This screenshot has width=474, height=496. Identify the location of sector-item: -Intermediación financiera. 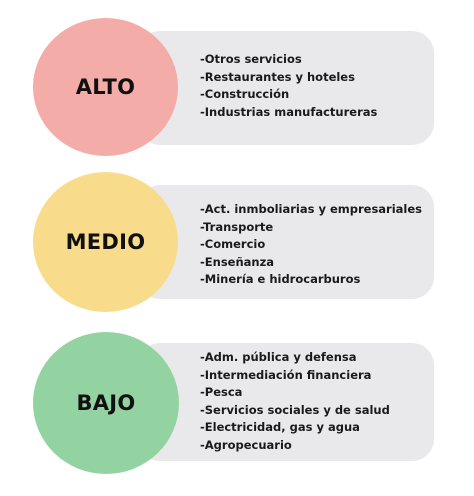
(286, 374).